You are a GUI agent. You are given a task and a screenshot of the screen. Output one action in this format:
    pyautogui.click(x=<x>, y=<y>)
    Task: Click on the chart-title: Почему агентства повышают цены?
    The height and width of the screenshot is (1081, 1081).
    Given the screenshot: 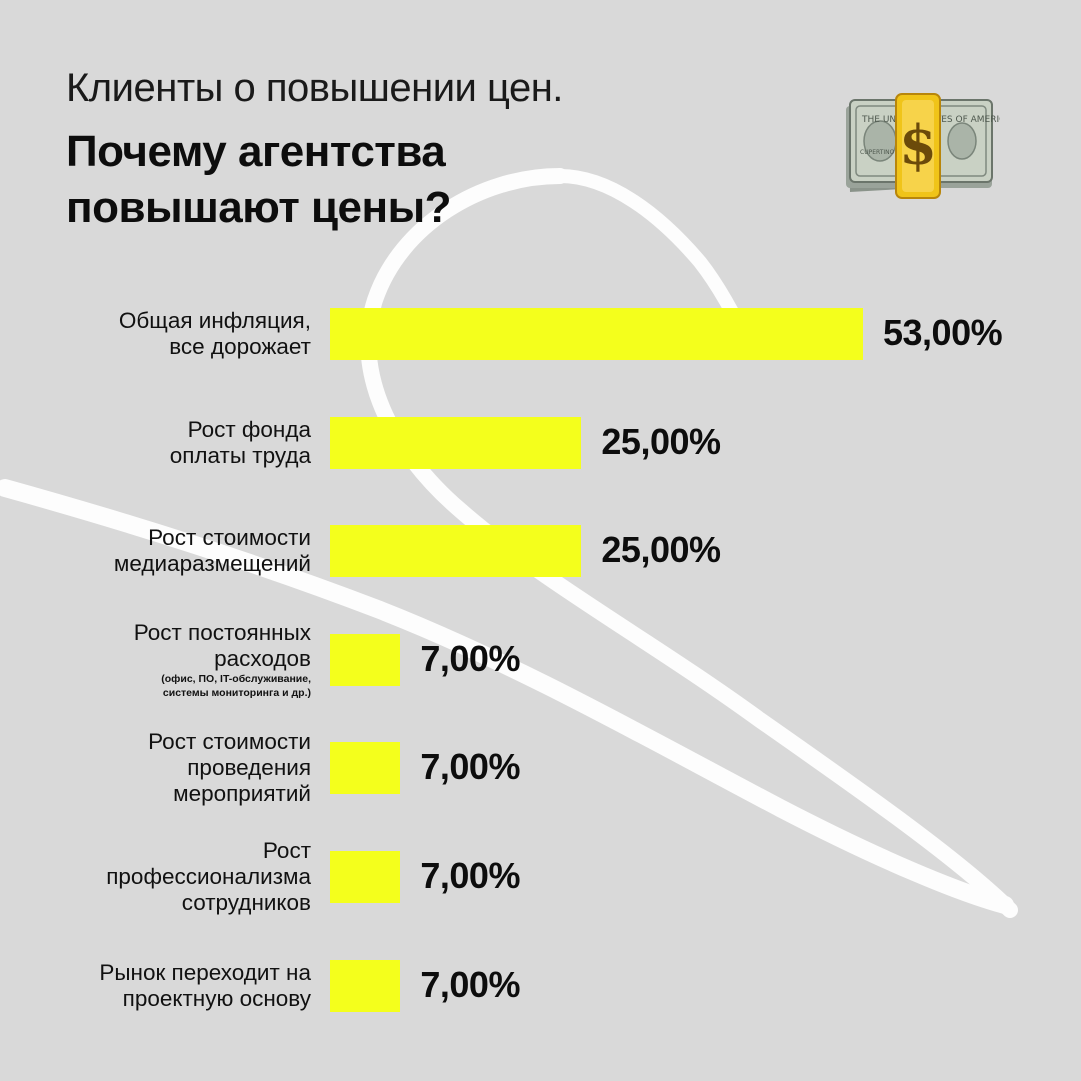 What is the action you would take?
    pyautogui.click(x=259, y=180)
    